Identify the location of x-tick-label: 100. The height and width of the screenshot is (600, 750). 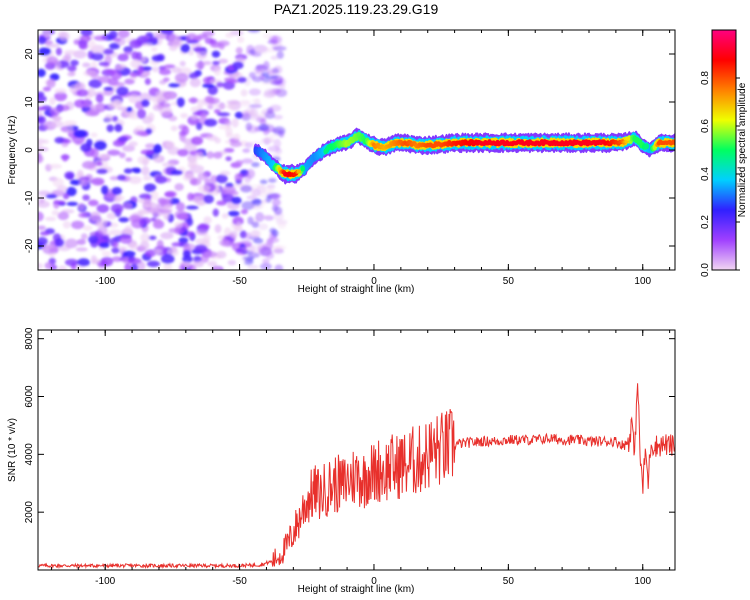
(642, 581).